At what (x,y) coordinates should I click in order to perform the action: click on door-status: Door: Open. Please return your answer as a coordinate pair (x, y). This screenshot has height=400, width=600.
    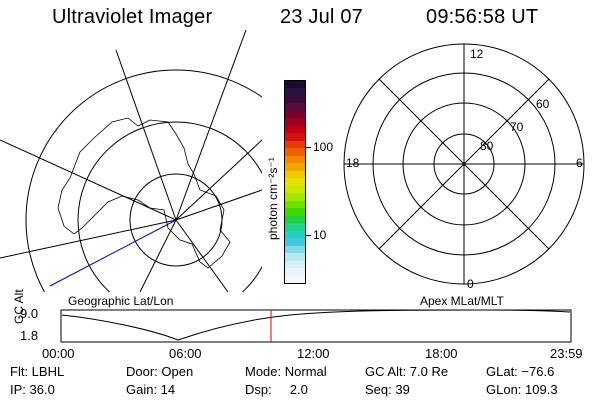
    Looking at the image, I should click on (160, 371).